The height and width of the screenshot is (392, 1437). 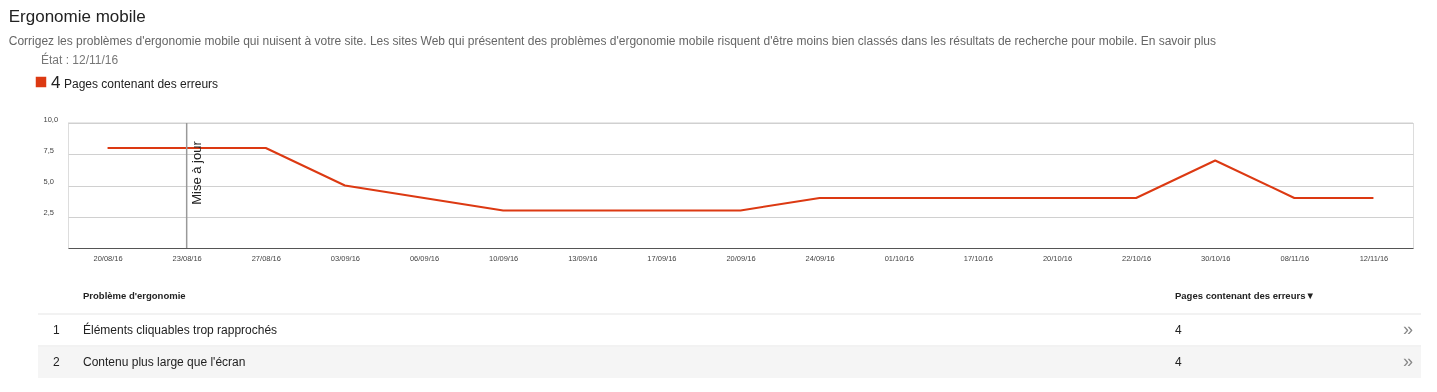 What do you see at coordinates (56, 330) in the screenshot?
I see `text: 1` at bounding box center [56, 330].